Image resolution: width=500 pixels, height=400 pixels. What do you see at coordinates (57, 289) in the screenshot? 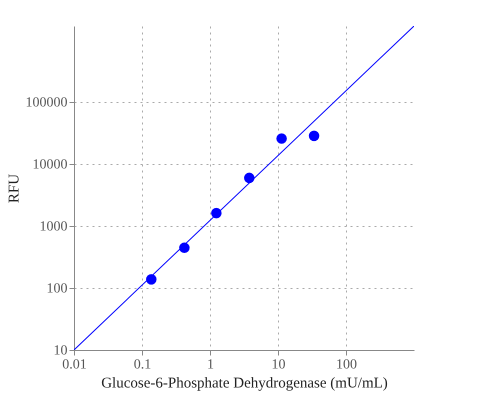
I see `y-tick-label: 100` at bounding box center [57, 289].